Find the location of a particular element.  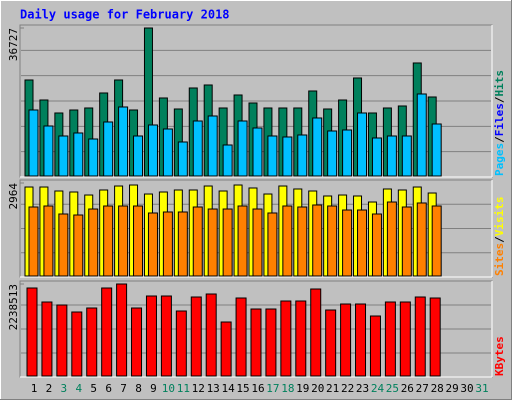

x-tick-label: 14 is located at coordinates (229, 388).